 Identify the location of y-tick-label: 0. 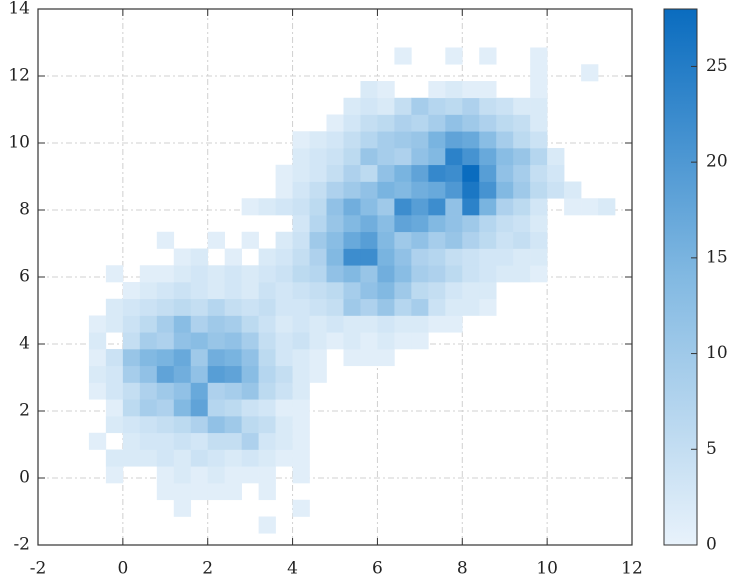
(24, 478).